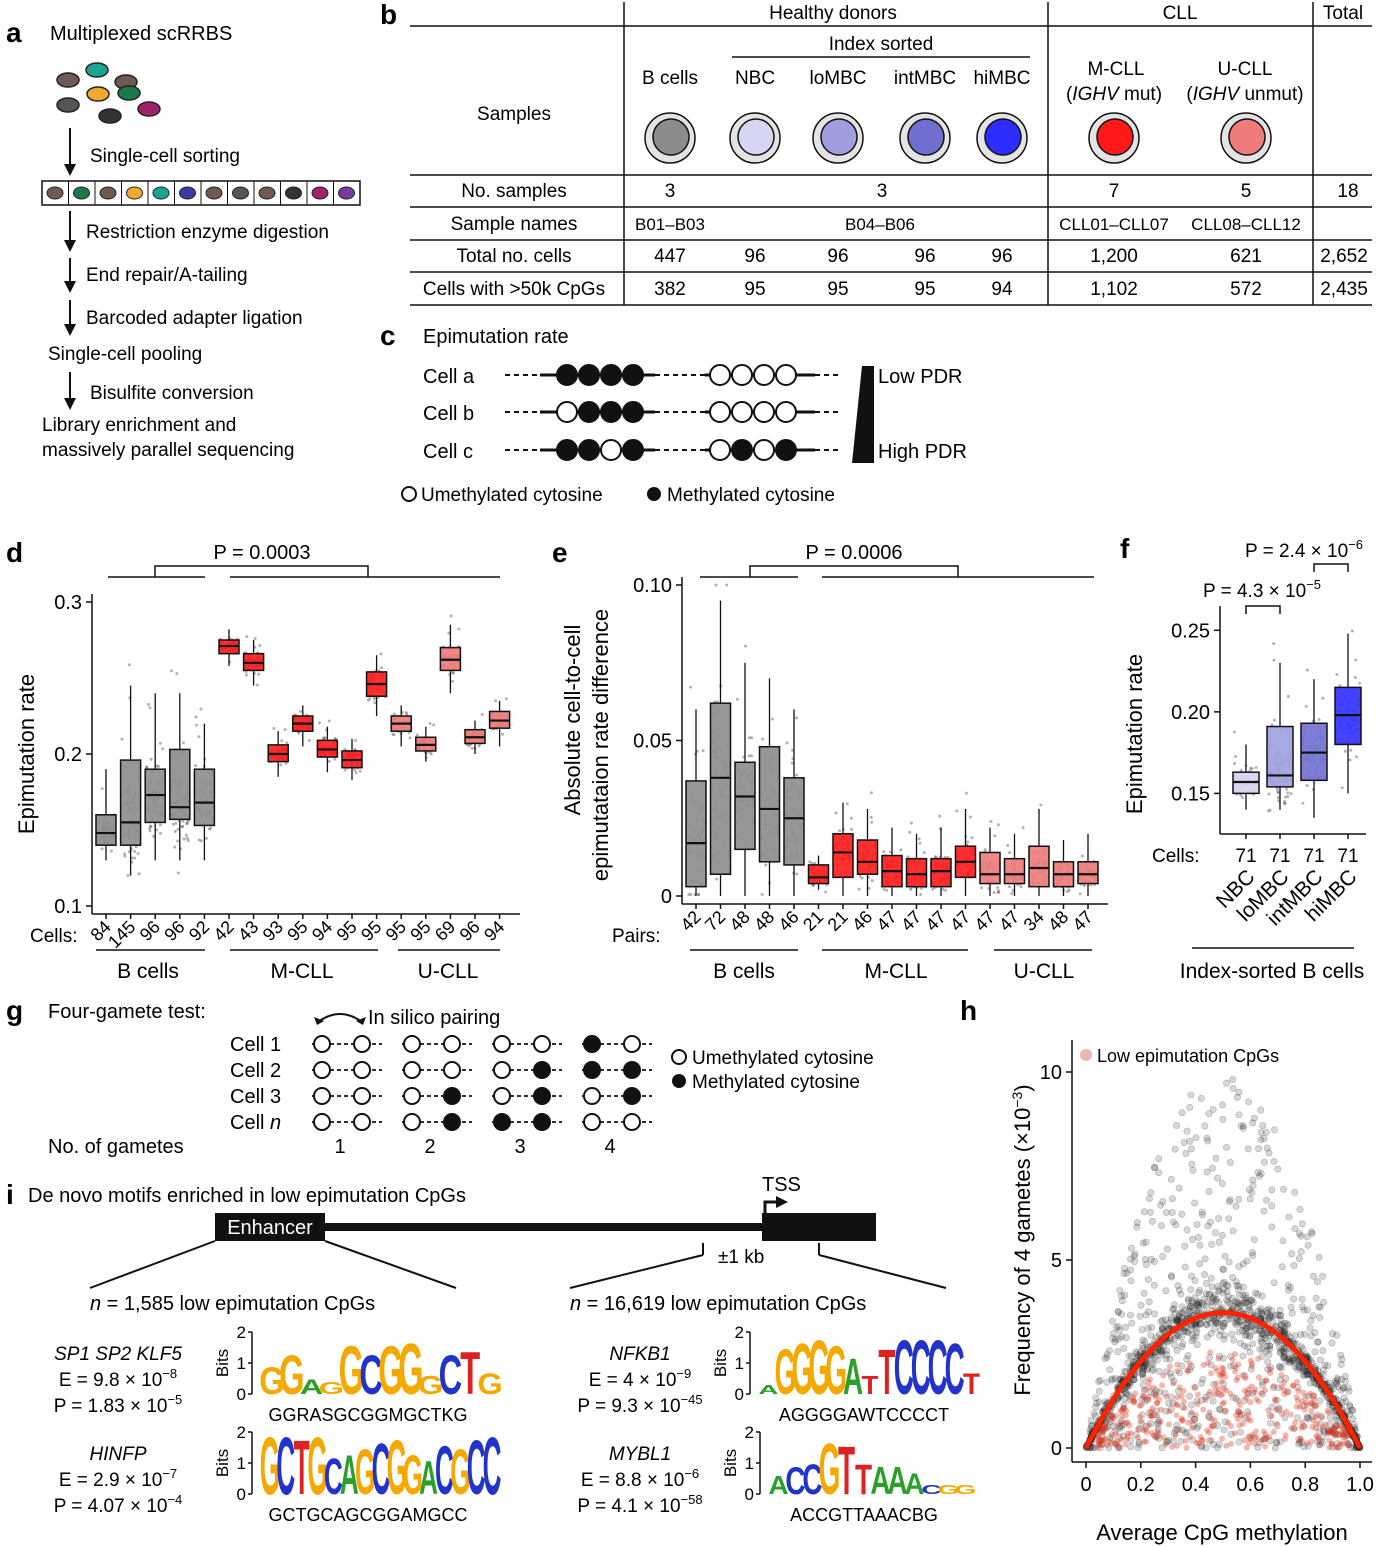  I want to click on y-axis-label: Frequency of 4 gametes (×10−3), so click(1022, 1239).